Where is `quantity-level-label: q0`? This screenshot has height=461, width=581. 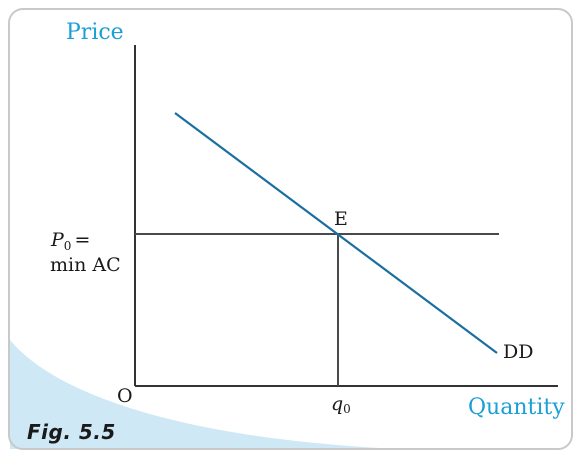 quantity-level-label: q0 is located at coordinates (341, 404).